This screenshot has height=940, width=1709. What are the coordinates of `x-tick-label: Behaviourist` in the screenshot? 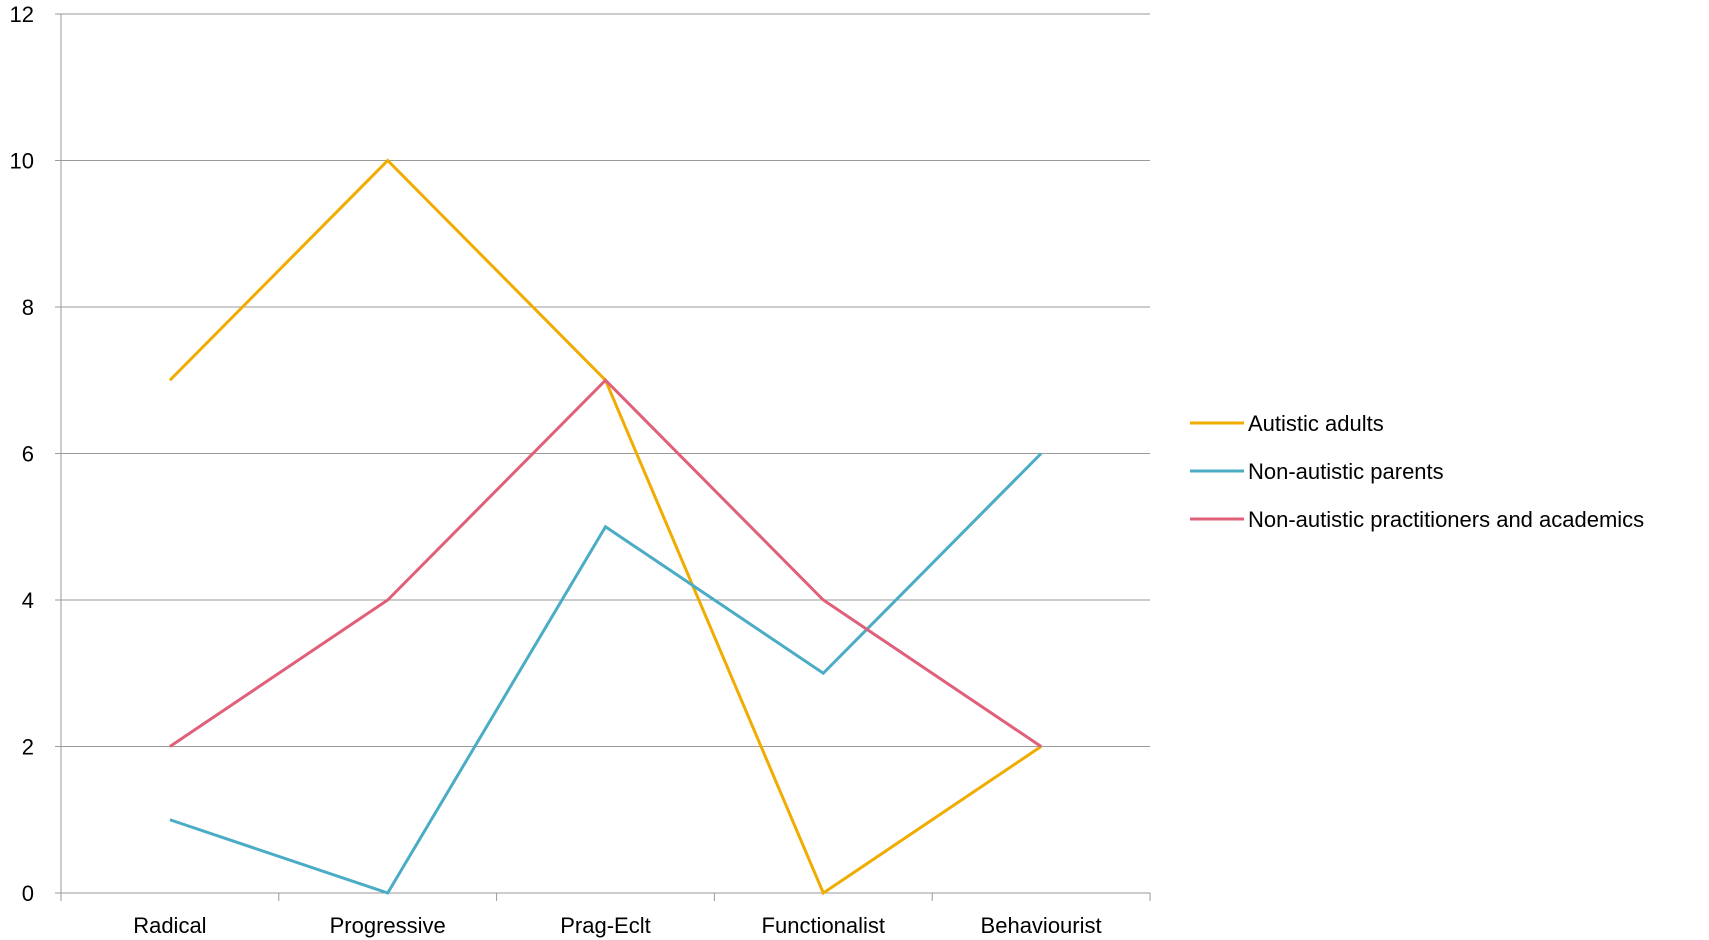 It's located at (1041, 925).